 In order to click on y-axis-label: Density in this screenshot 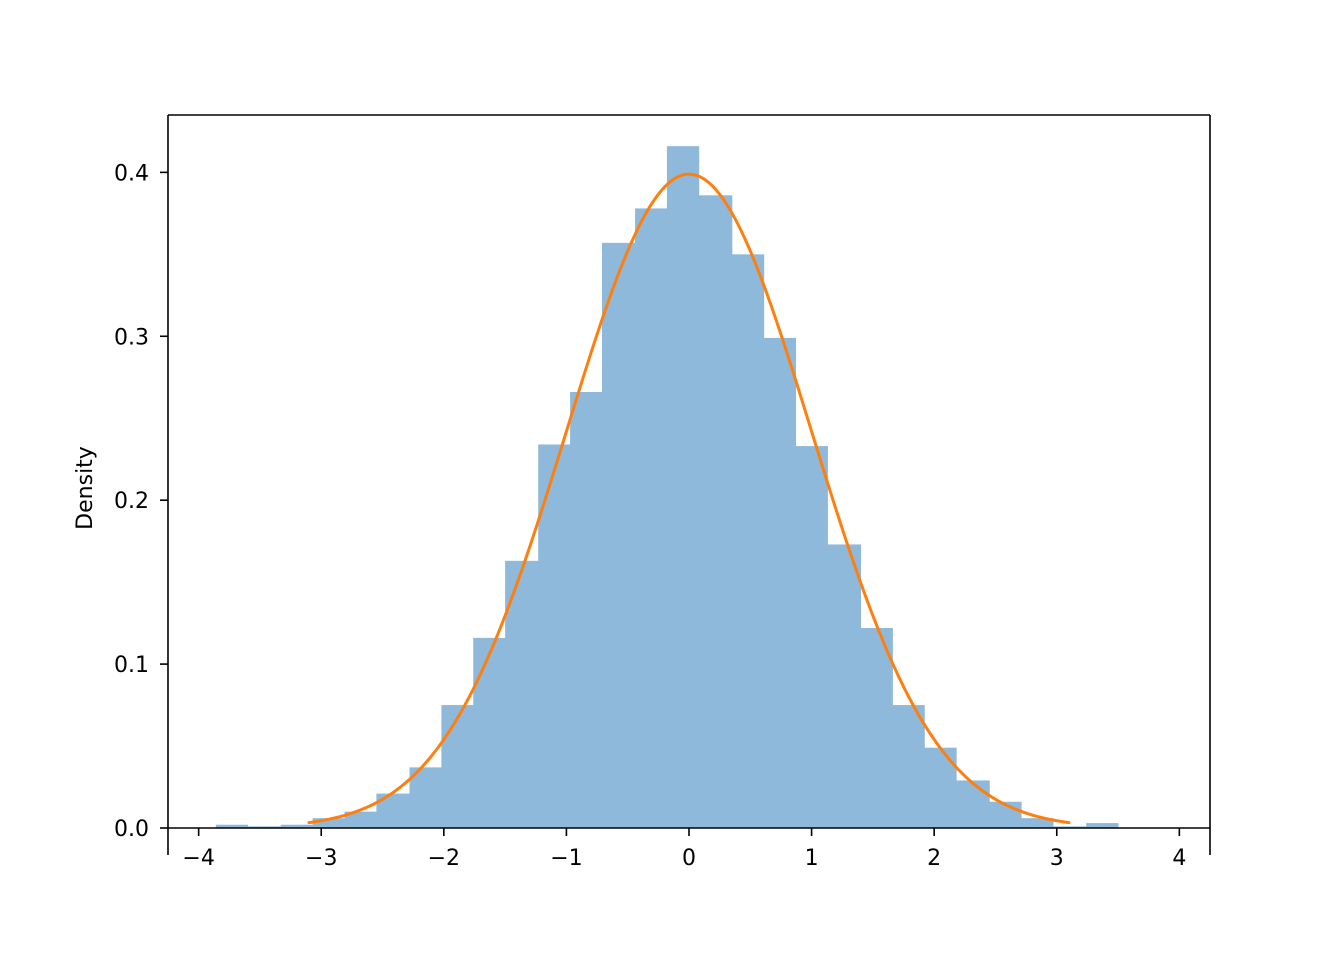, I will do `click(85, 488)`.